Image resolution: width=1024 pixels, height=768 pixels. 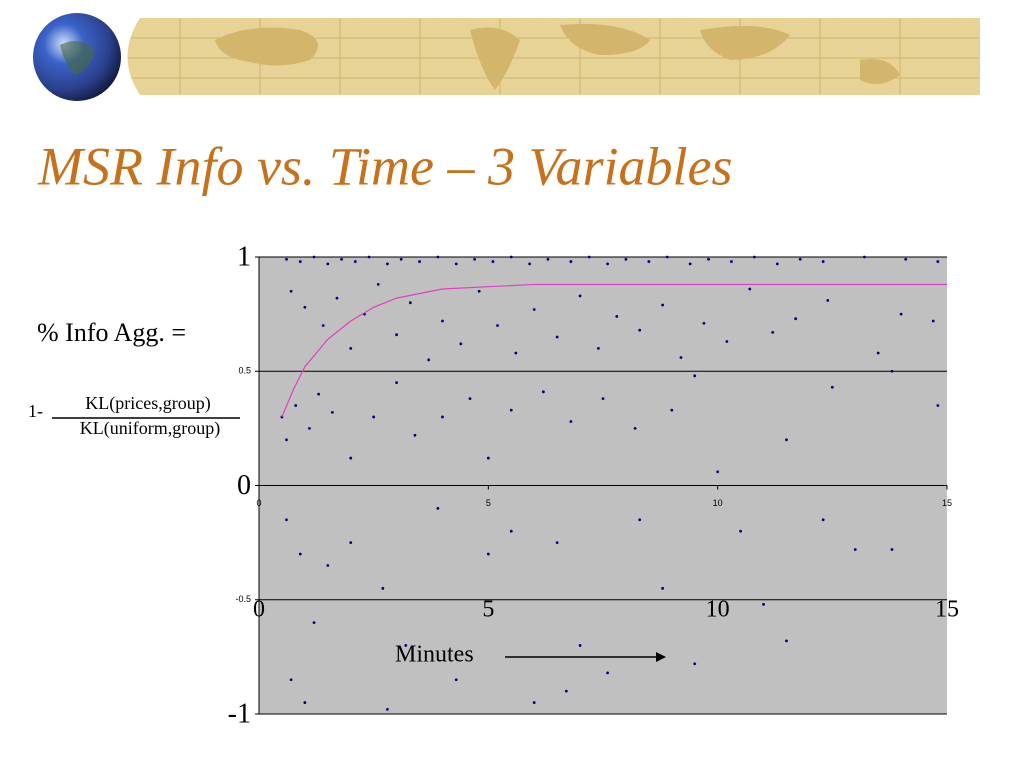 I want to click on header-banner, so click(x=506, y=57).